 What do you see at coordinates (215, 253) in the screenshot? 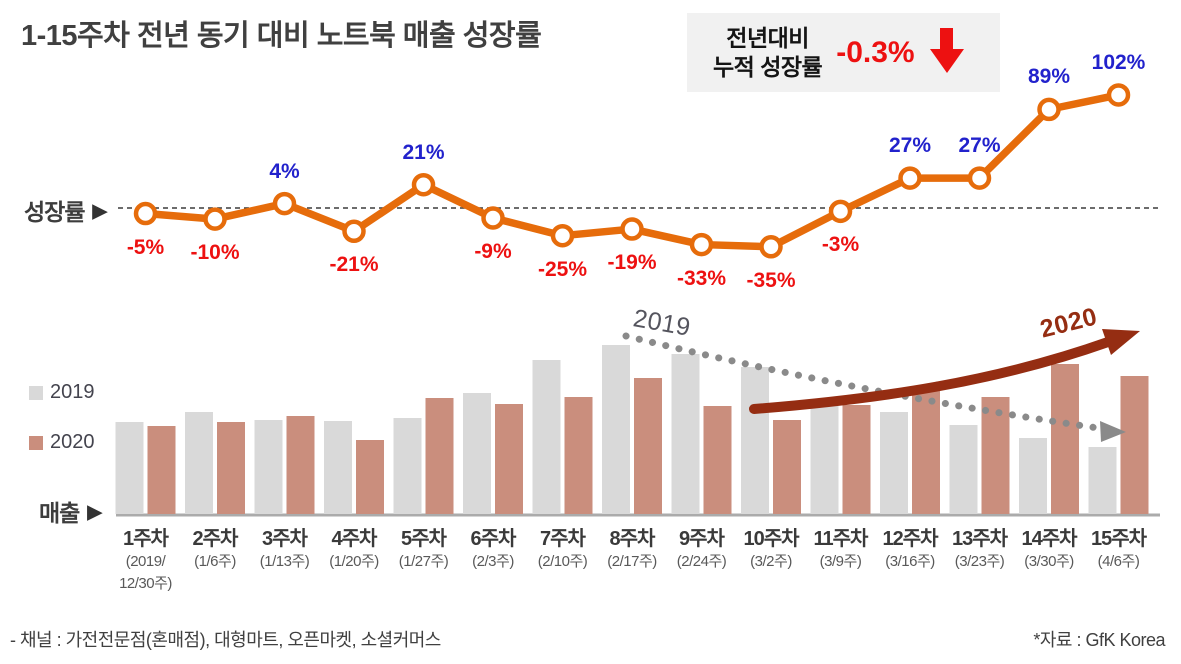
I see `growth-label-w2: -10%` at bounding box center [215, 253].